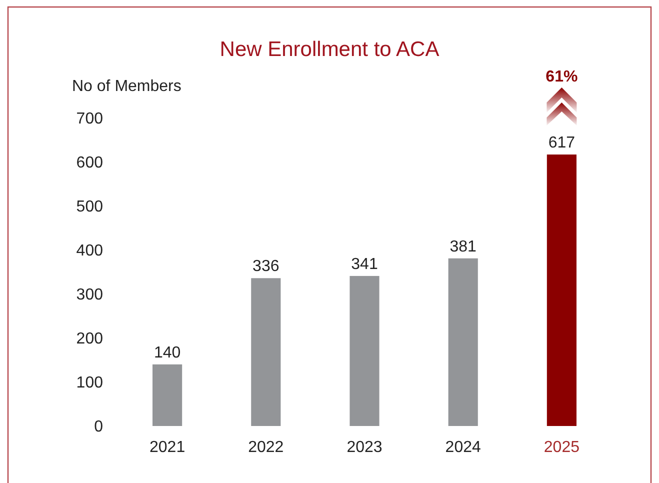  What do you see at coordinates (463, 447) in the screenshot?
I see `x-tick-label: 2024` at bounding box center [463, 447].